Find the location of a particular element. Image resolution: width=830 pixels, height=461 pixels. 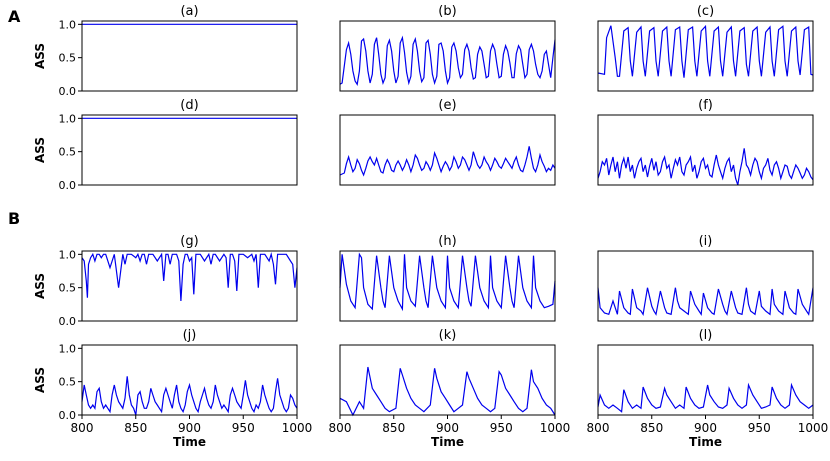

panel-title: (a) is located at coordinates (189, 11).